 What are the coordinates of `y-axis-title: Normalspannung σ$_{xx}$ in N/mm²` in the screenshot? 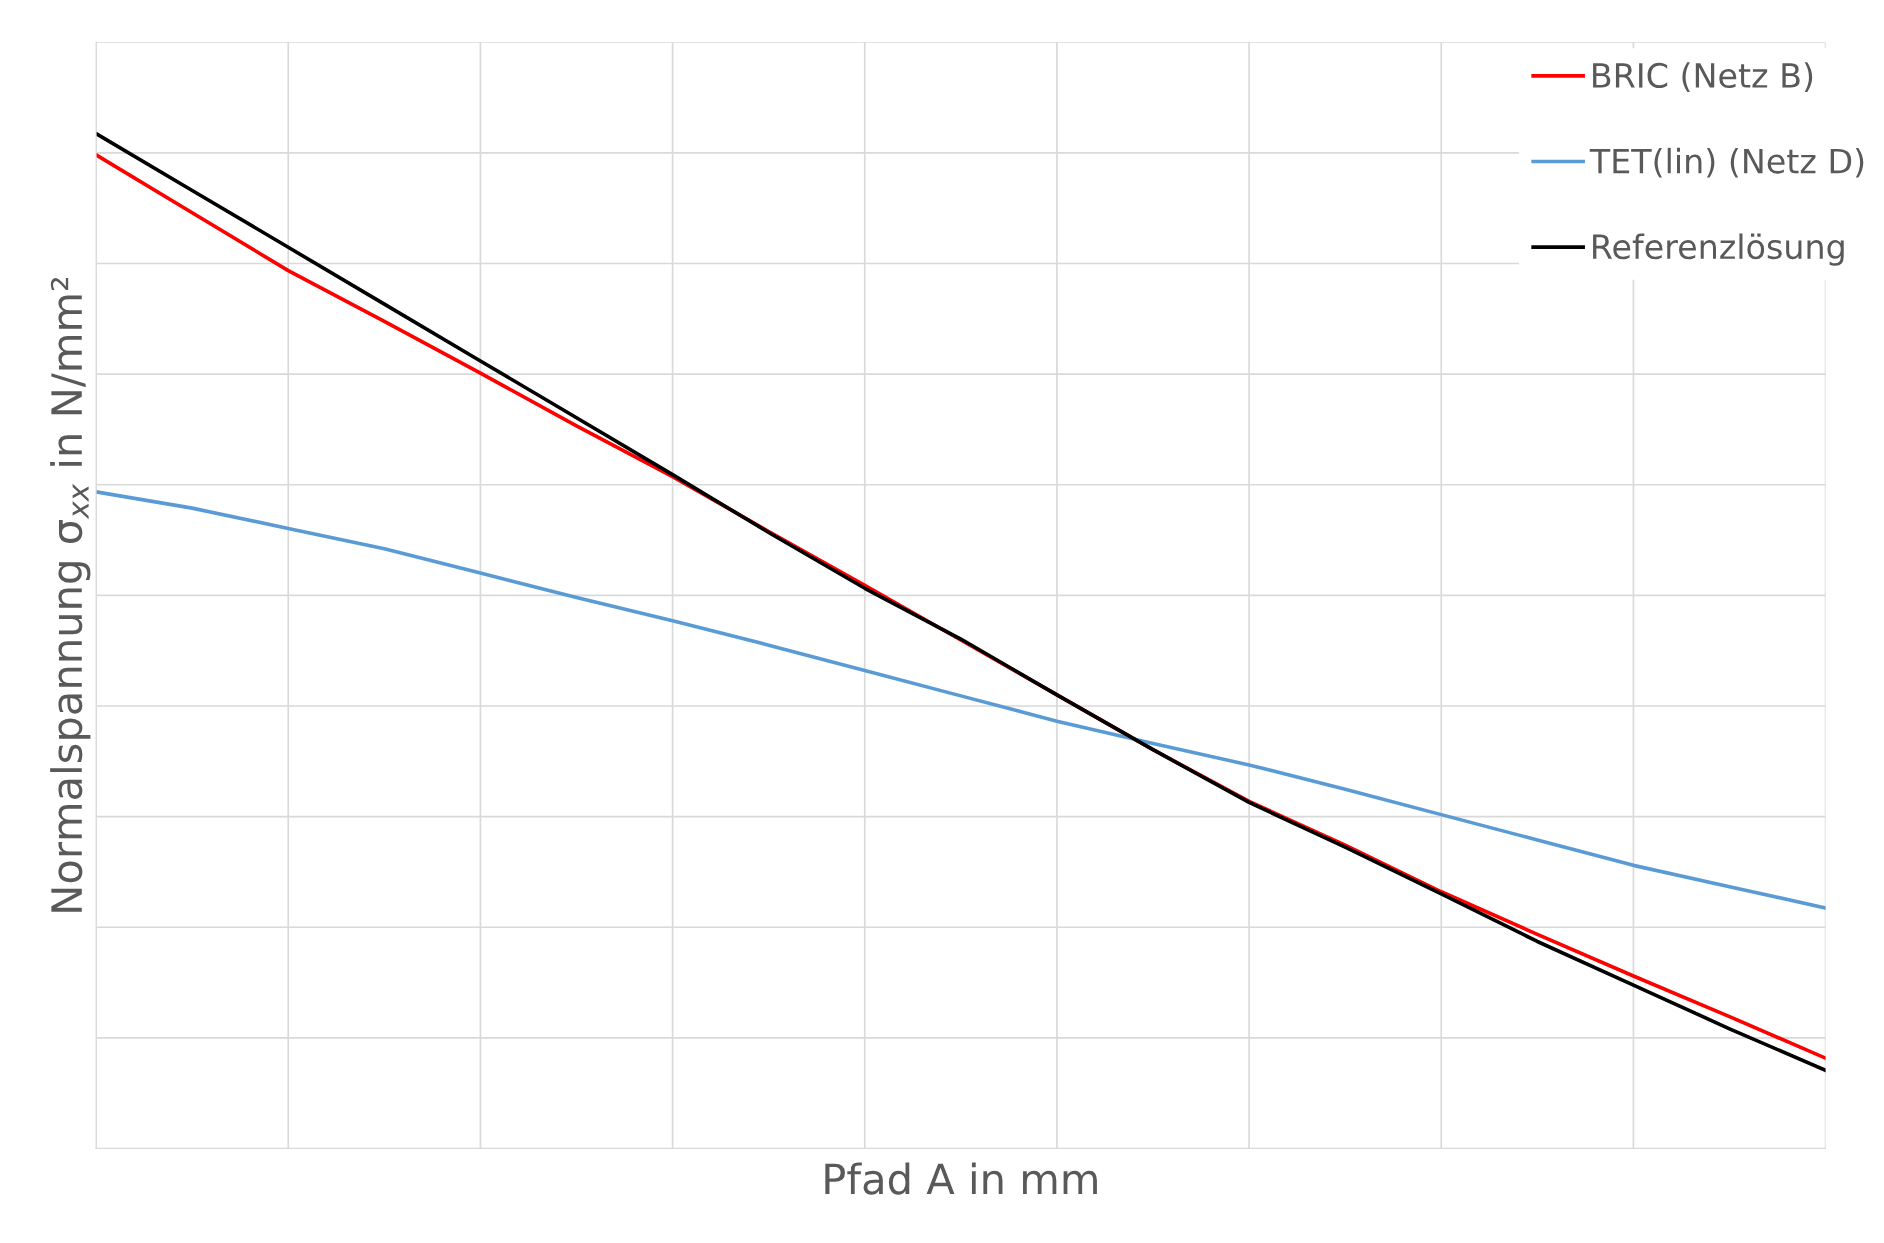 It's located at (70, 594).